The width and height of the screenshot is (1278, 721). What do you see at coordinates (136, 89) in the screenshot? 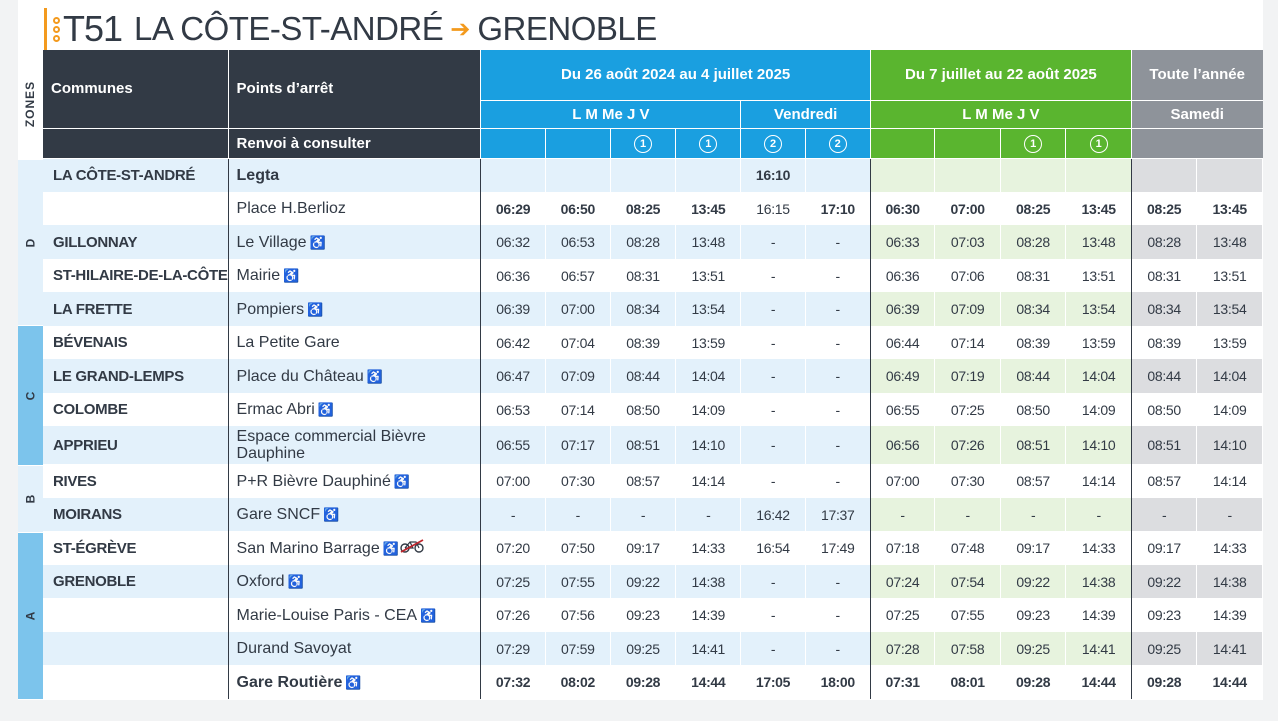
I see `header-communes: Communes` at bounding box center [136, 89].